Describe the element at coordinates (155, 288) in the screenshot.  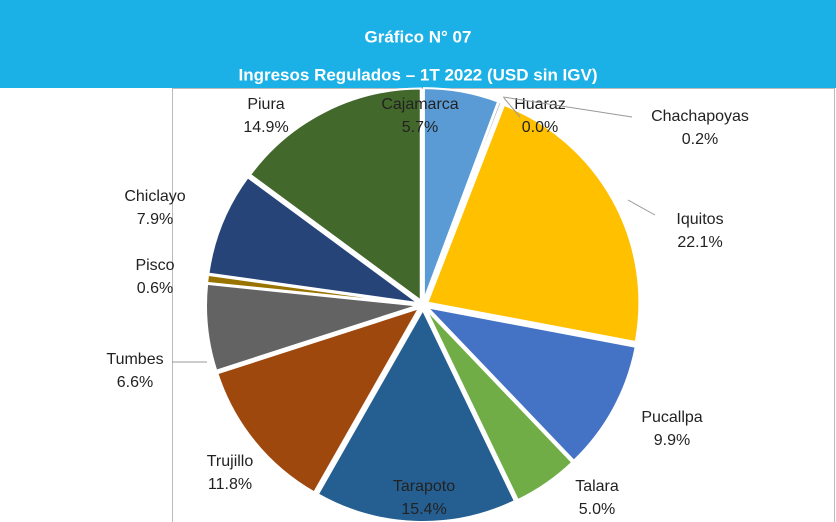
I see `slice-value-label: 0.6%` at that location.